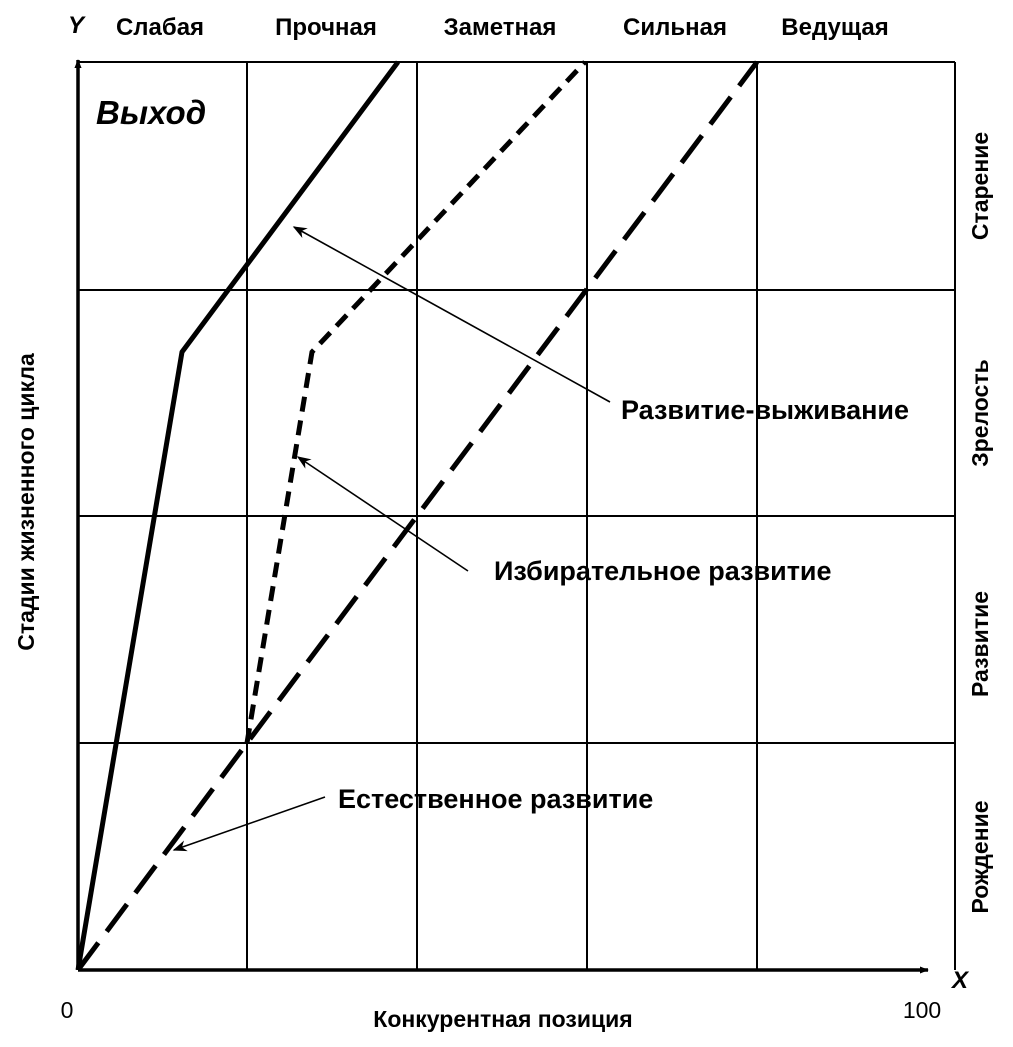 Image resolution: width=1013 pixels, height=1047 pixels. I want to click on stage-label-birth: Рождение, so click(980, 856).